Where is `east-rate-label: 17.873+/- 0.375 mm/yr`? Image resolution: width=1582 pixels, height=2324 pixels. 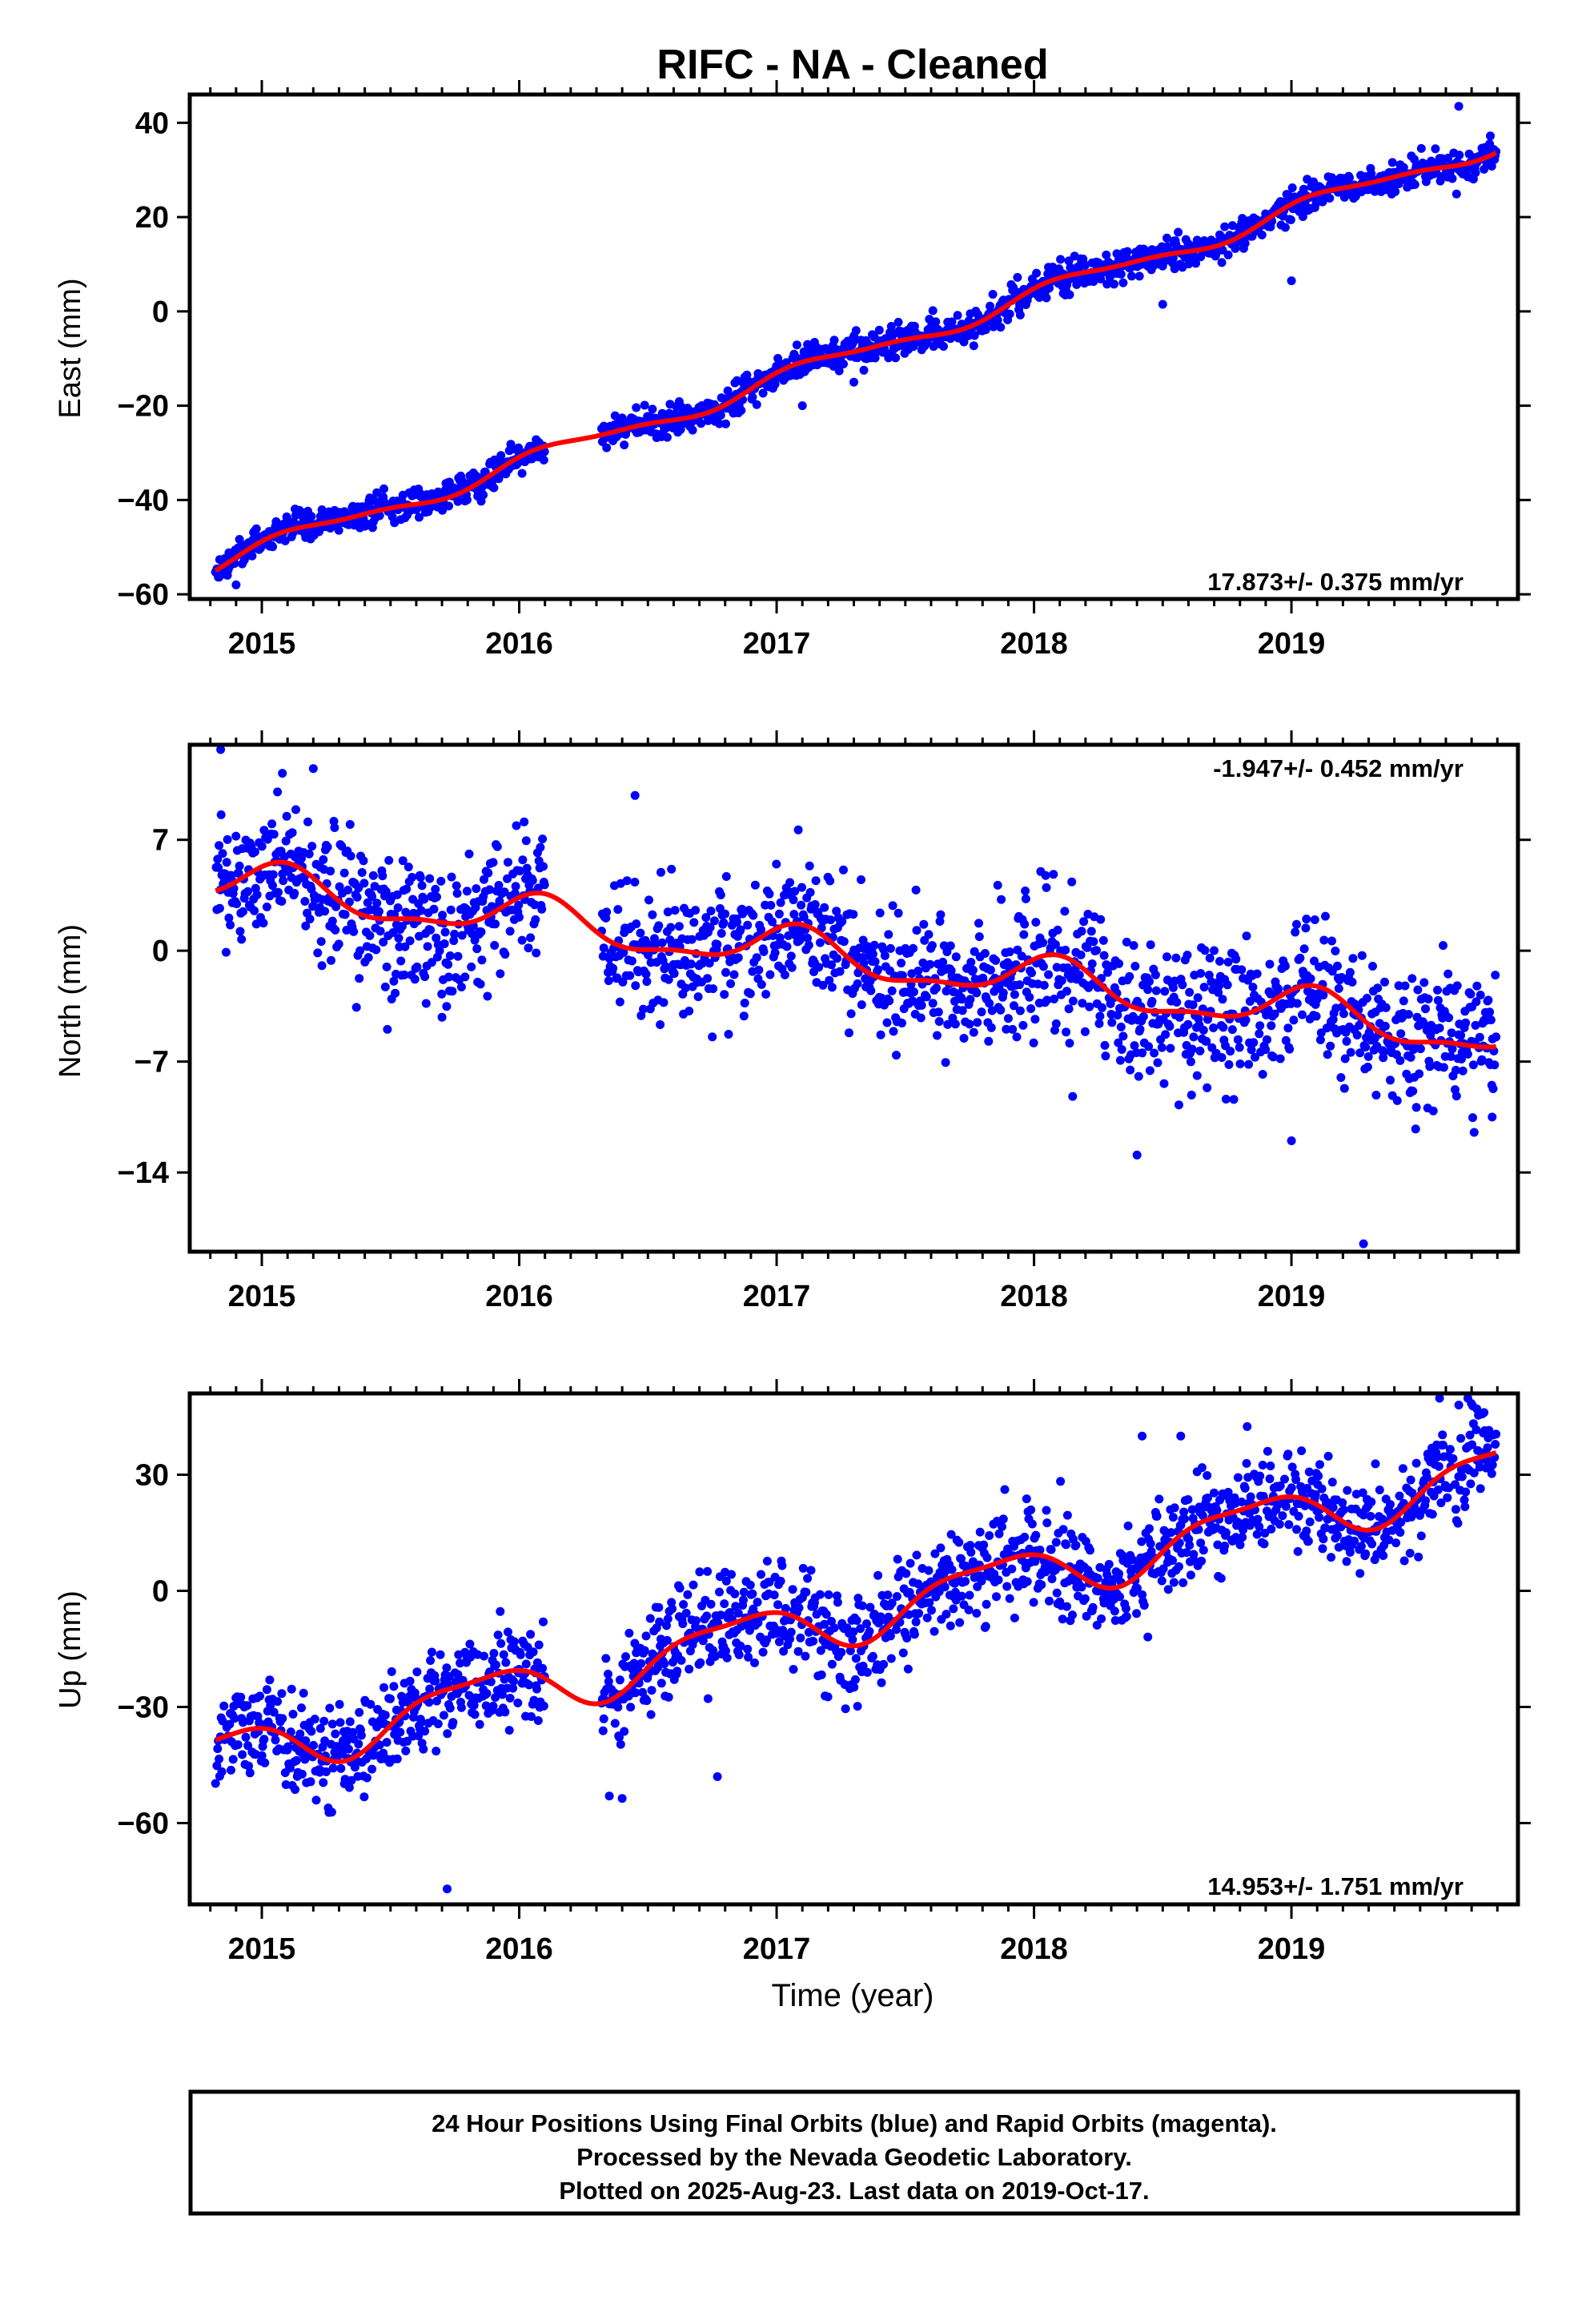
east-rate-label: 17.873+/- 0.375 mm/yr is located at coordinates (1335, 582).